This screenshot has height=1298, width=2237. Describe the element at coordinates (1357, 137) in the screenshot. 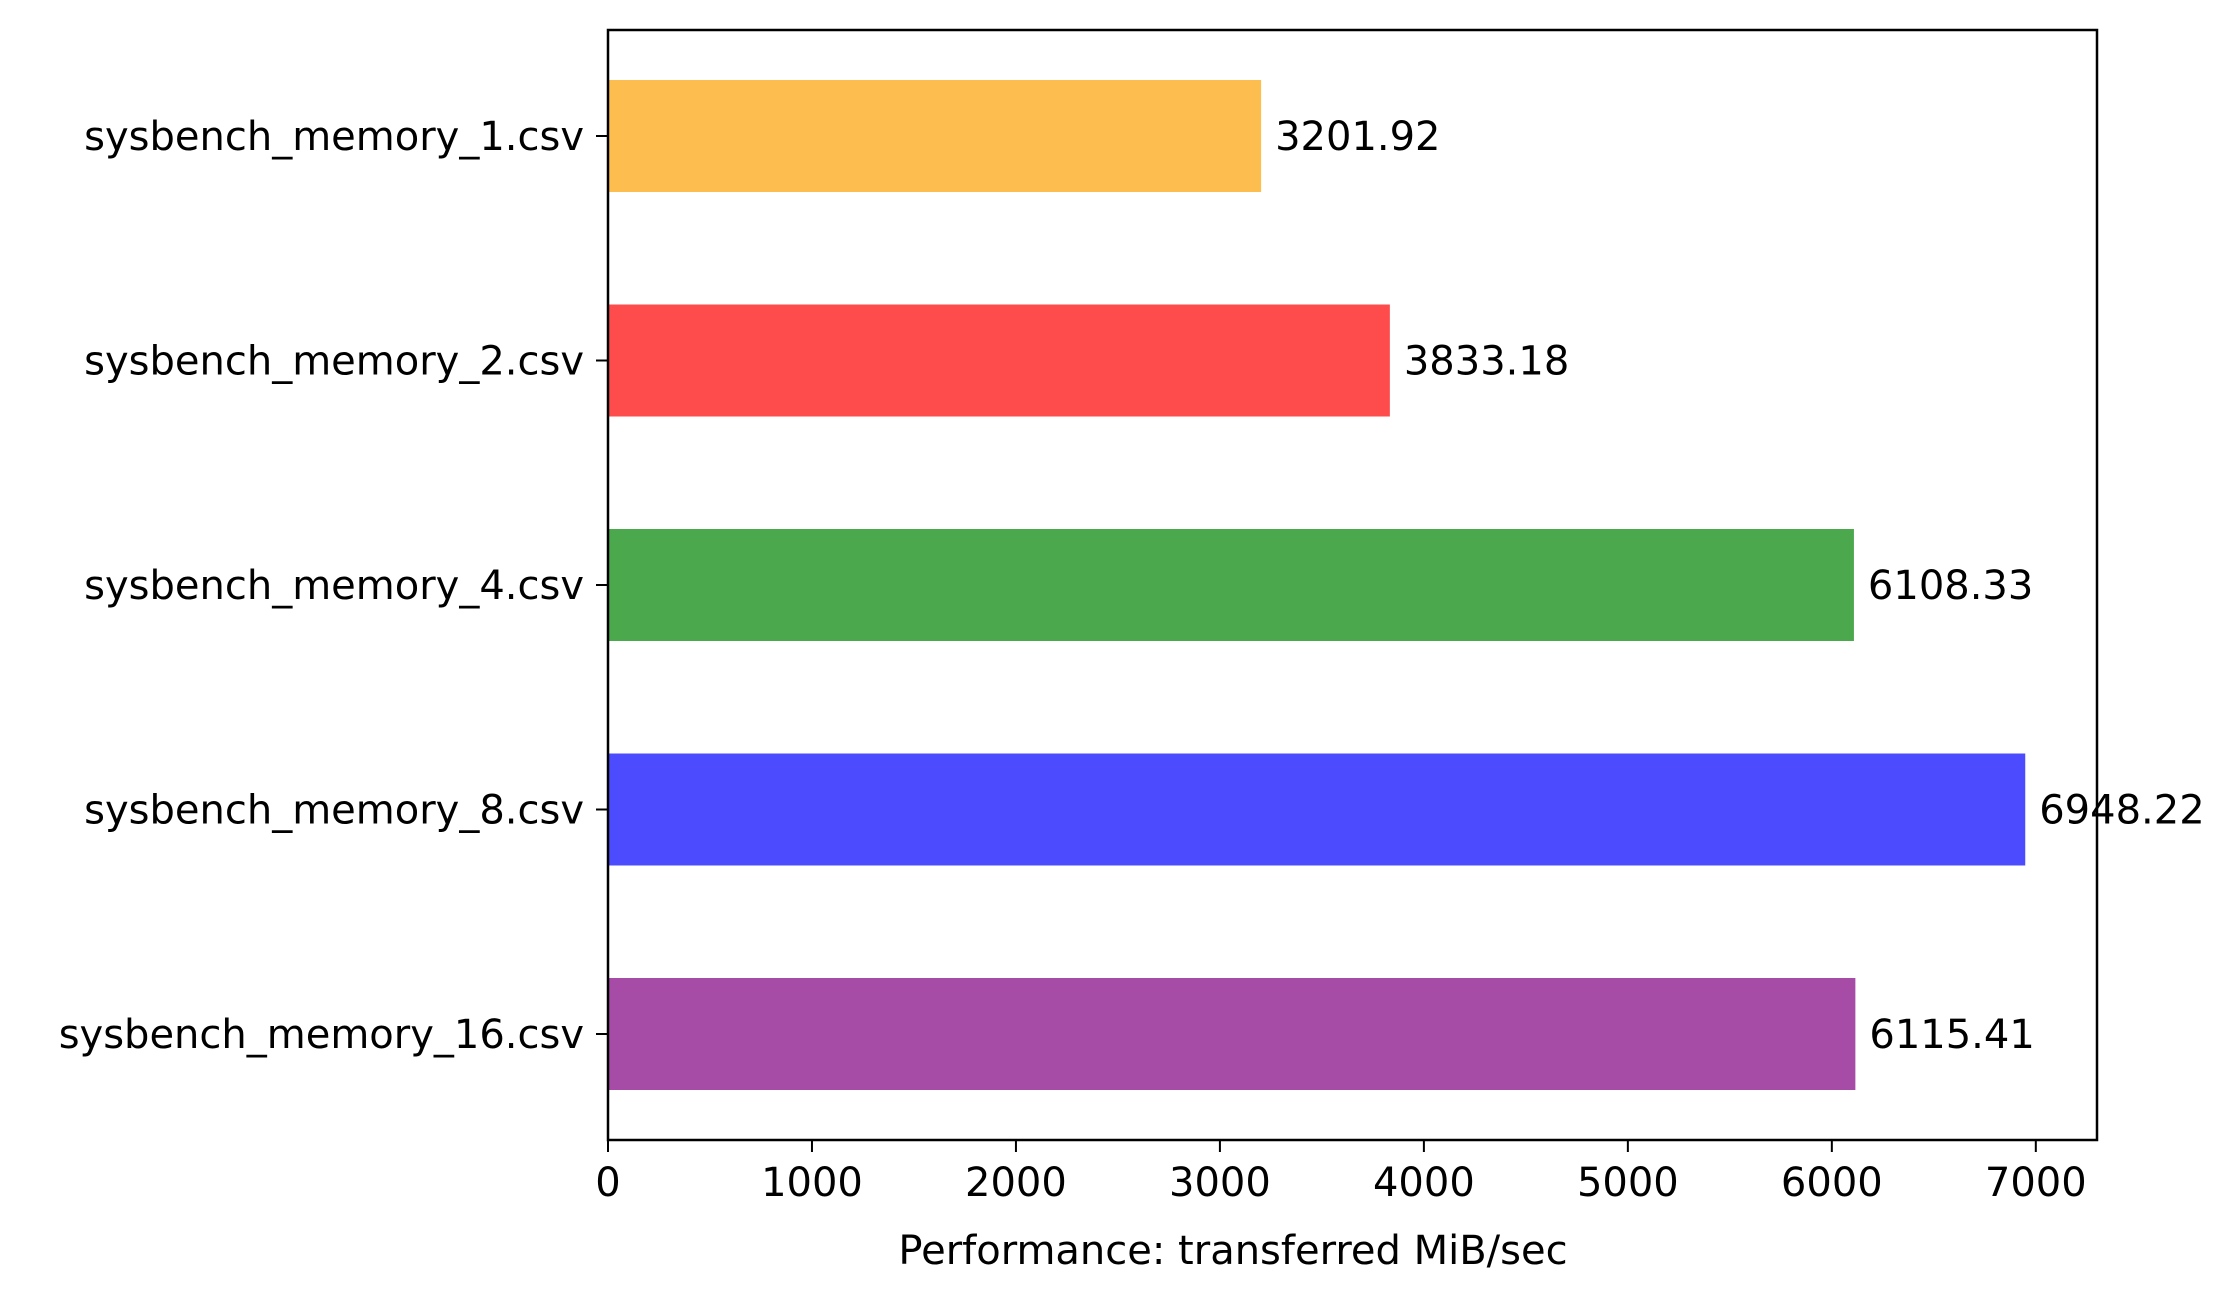

I see `data-label-1: 3201.92` at that location.